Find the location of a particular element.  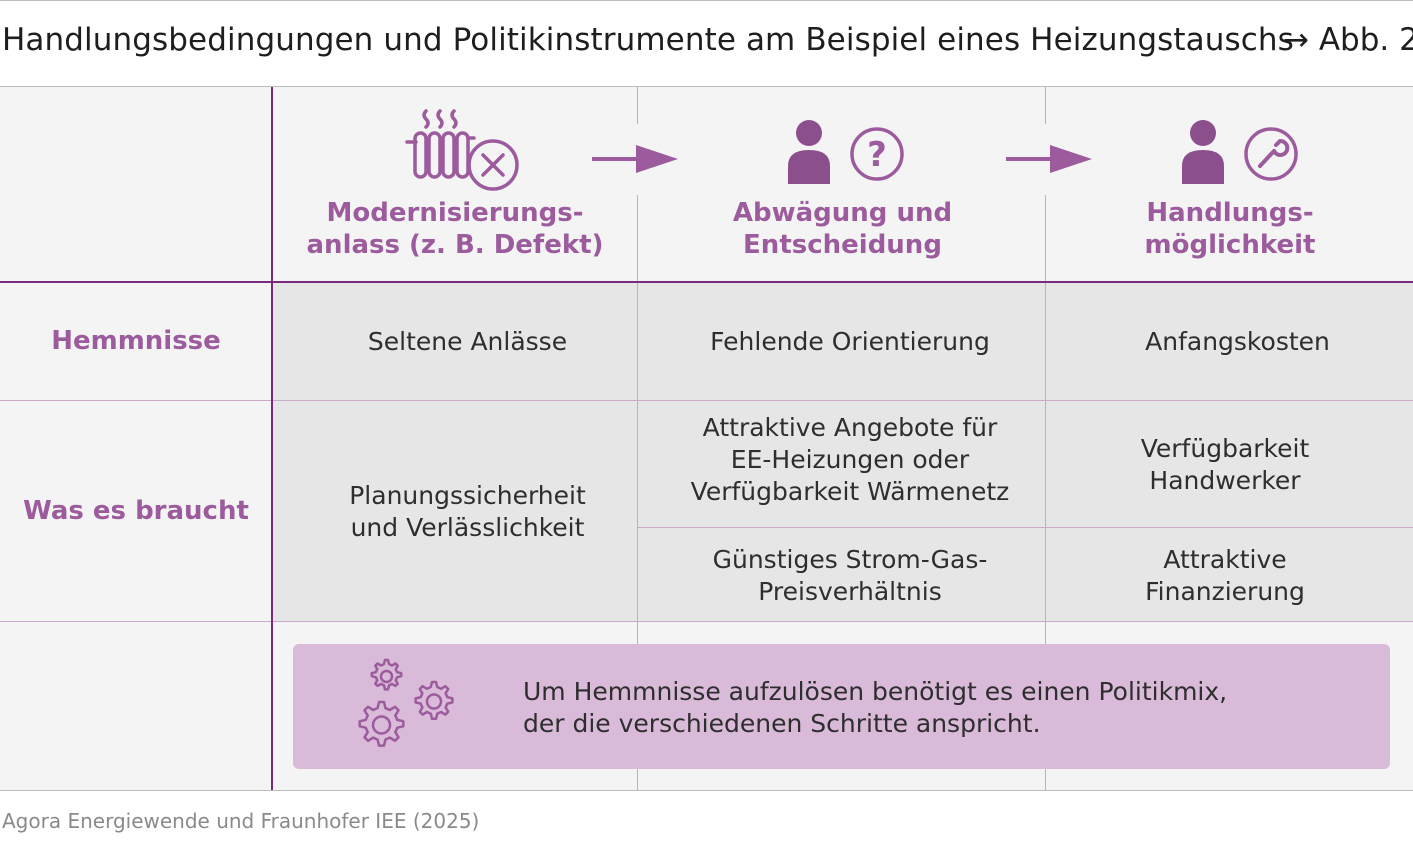

policy-mix-callout is located at coordinates (841, 706).